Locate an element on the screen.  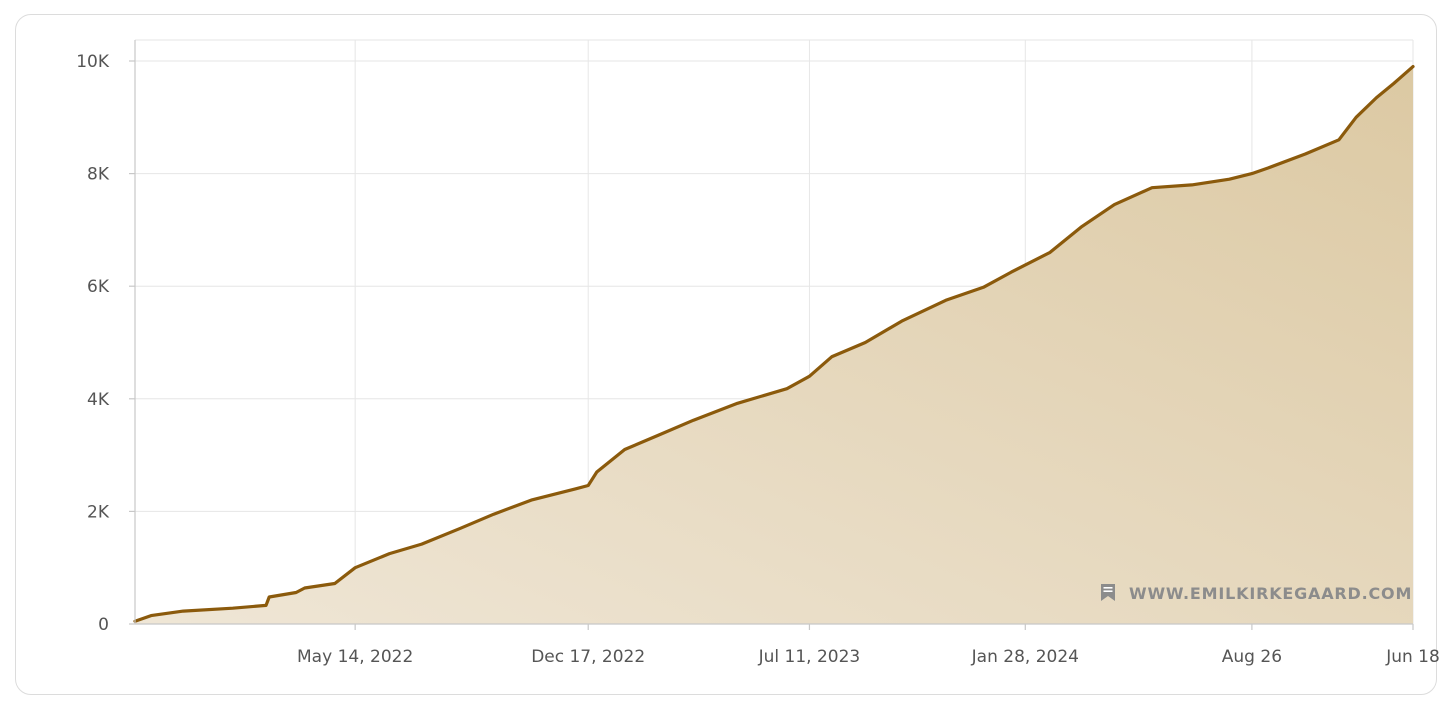
y-tick-label: 0 is located at coordinates (103, 625).